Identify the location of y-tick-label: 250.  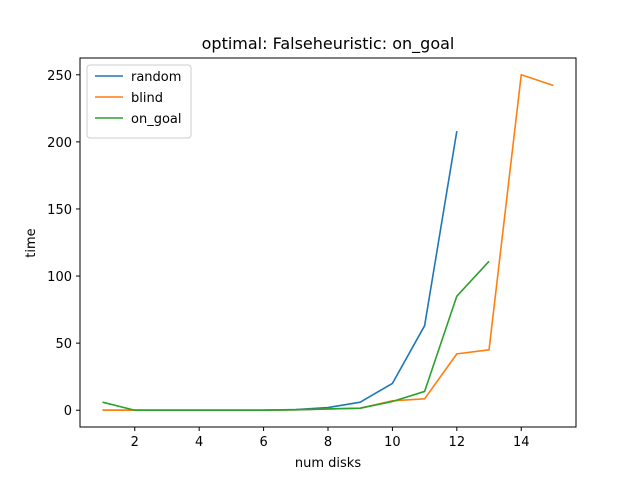
(59, 76).